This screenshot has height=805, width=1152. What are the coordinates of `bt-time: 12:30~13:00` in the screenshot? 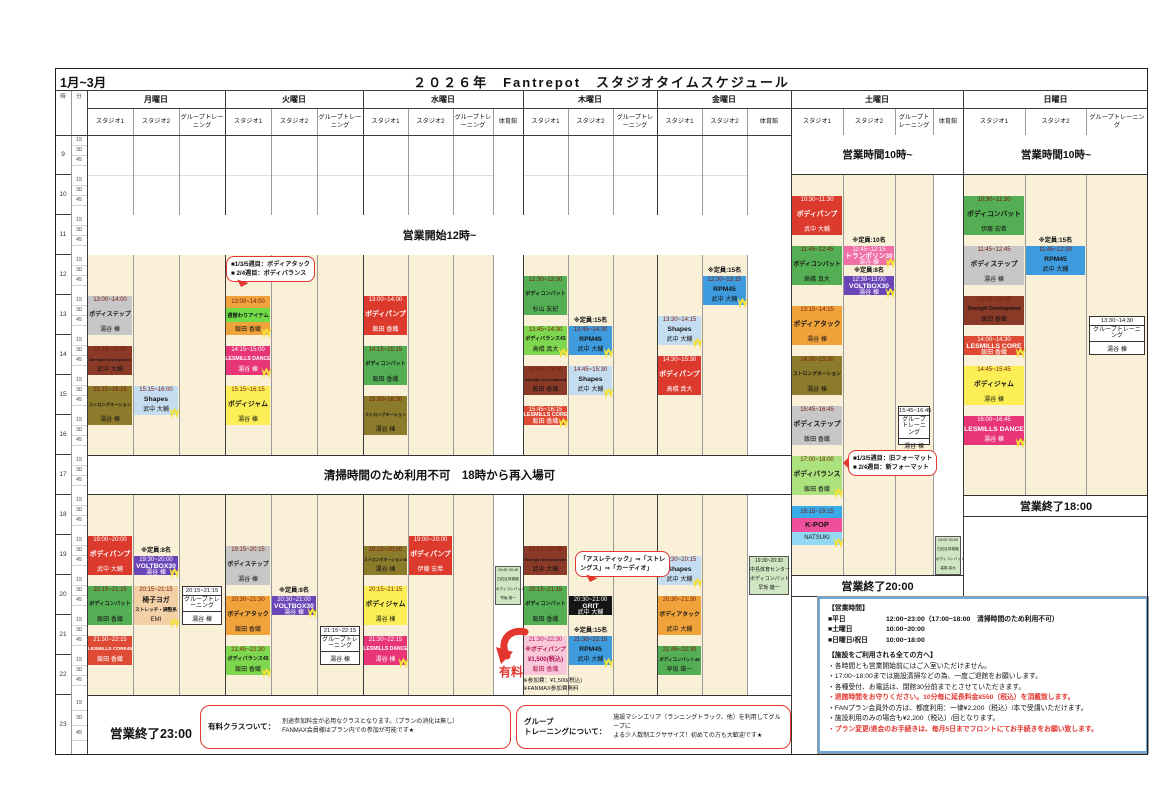 It's located at (869, 279).